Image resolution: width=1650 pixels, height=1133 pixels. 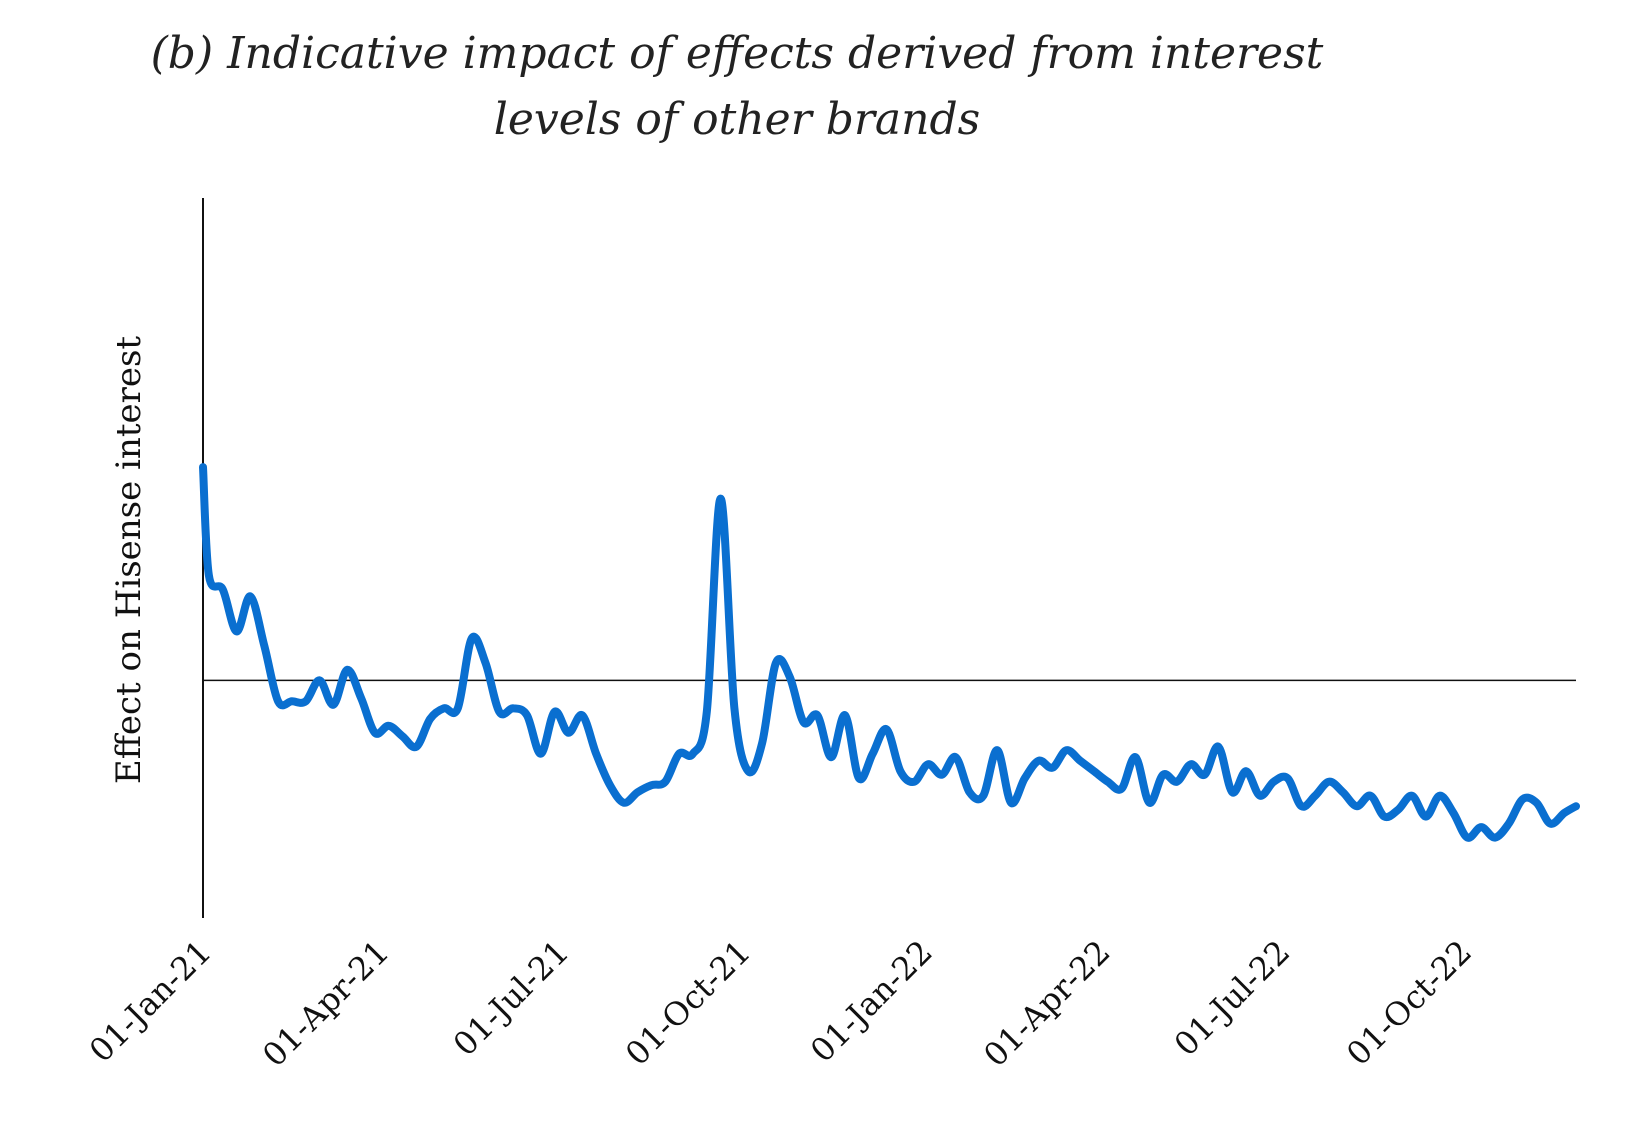 What do you see at coordinates (1409, 1003) in the screenshot?
I see `x-tick-label: 01-Oct-22` at bounding box center [1409, 1003].